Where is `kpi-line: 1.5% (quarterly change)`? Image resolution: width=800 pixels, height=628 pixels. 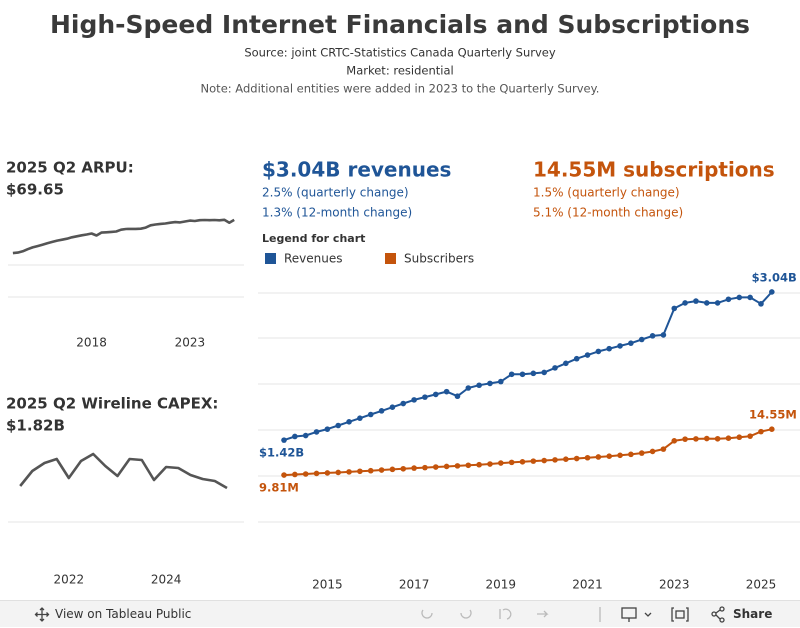 kpi-line: 1.5% (quarterly change) is located at coordinates (606, 193).